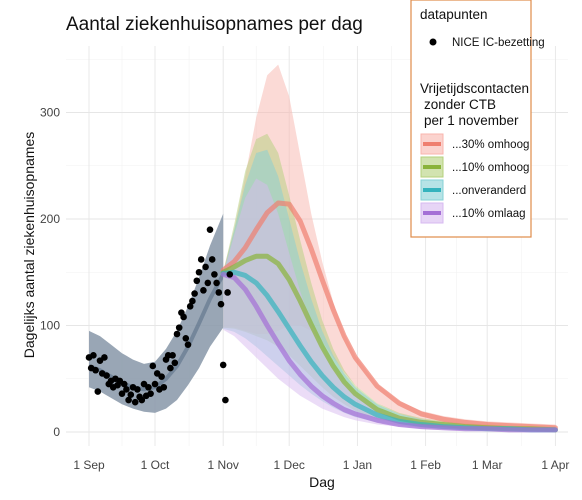 The height and width of the screenshot is (500, 582). What do you see at coordinates (433, 42) in the screenshot?
I see `legend-point-marker` at bounding box center [433, 42].